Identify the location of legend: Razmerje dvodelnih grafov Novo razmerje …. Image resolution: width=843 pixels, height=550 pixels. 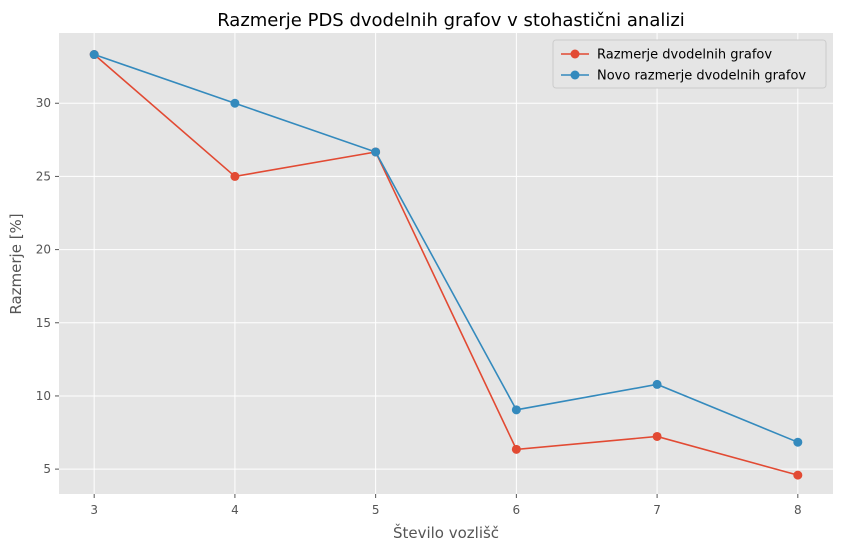
(689, 64).